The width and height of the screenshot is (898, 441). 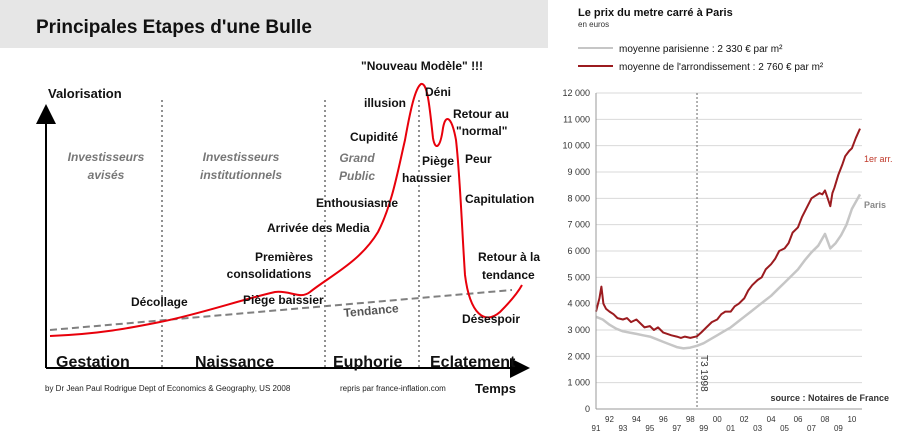 I want to click on annotation-piege-baissier: Piège baissier, so click(x=283, y=300).